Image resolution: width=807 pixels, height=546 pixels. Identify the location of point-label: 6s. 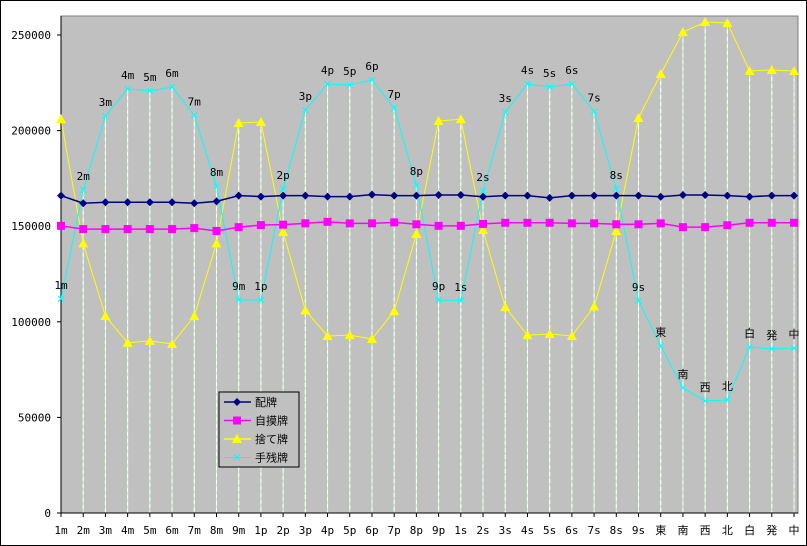
(571, 70).